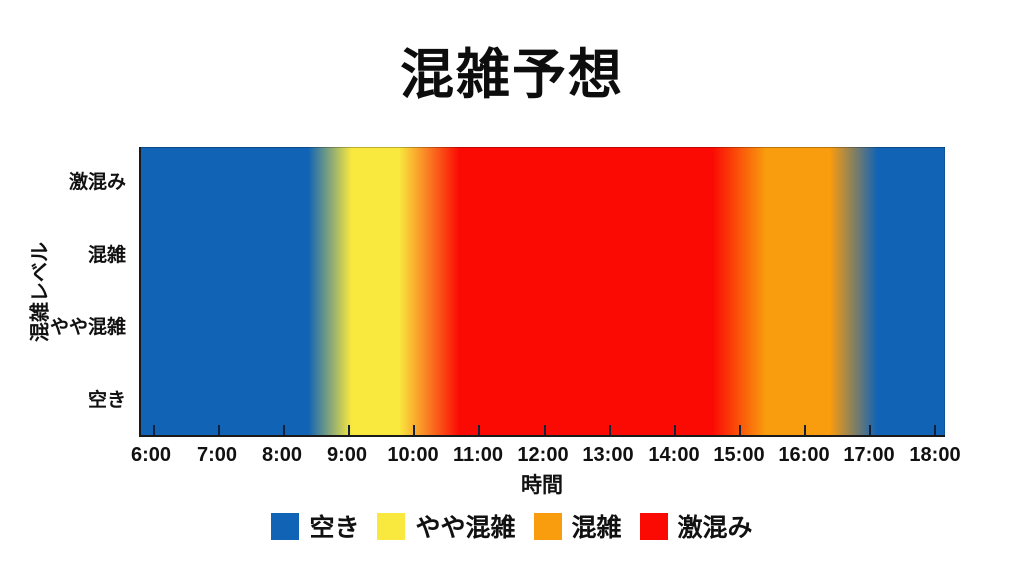 The width and height of the screenshot is (1024, 572). Describe the element at coordinates (653, 526) in the screenshot. I see `legend-swatch-red` at that location.